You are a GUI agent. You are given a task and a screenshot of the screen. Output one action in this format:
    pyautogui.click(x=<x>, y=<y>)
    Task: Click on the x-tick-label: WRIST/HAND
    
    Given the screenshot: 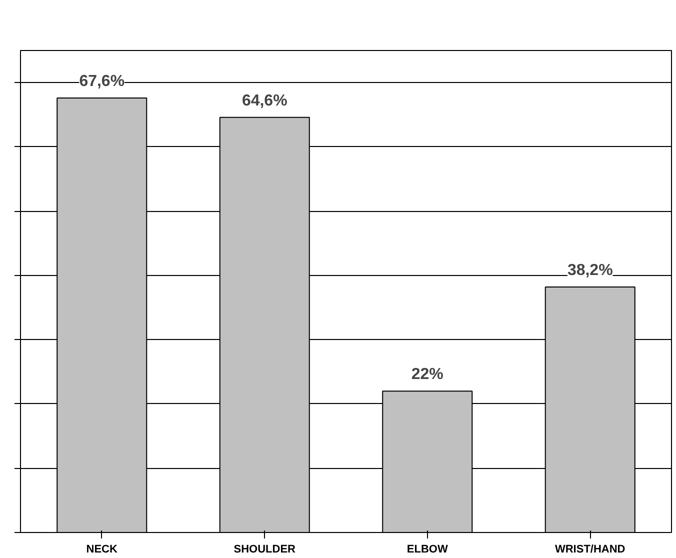 What is the action you would take?
    pyautogui.click(x=590, y=550)
    